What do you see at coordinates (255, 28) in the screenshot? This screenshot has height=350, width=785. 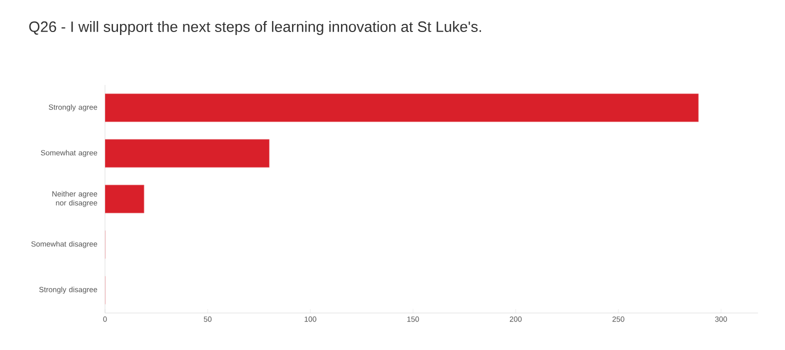 I see `chart-title: Q26 - I will support the next steps of learning innovation at St Luke's.` at bounding box center [255, 28].